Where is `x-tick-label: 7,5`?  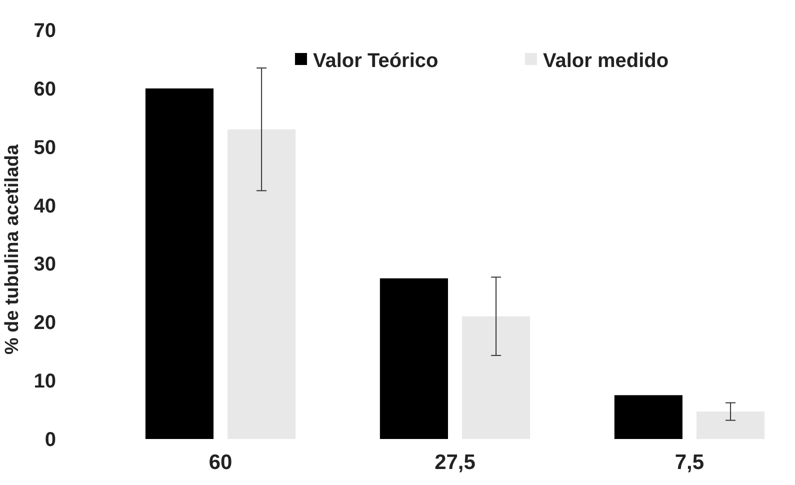
x-tick-label: 7,5 is located at coordinates (689, 462).